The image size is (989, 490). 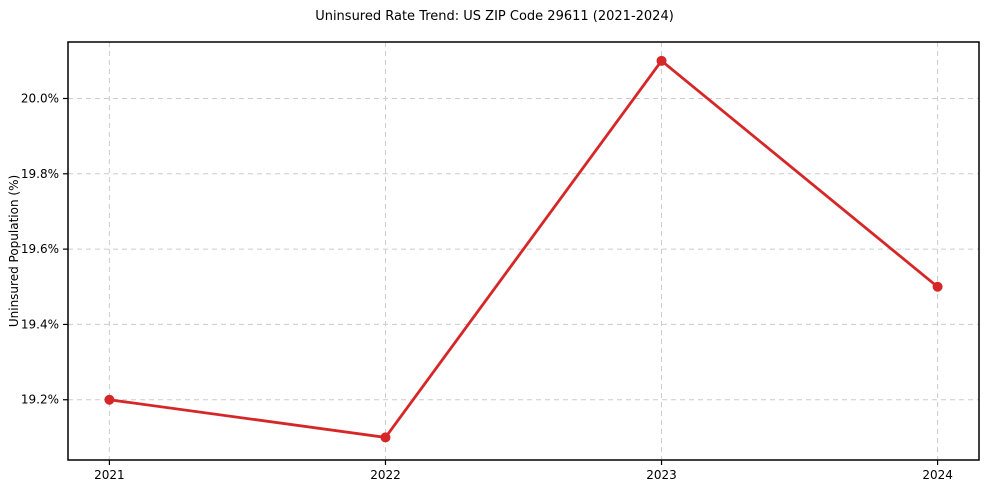 What do you see at coordinates (109, 399) in the screenshot?
I see `data-point-2021` at bounding box center [109, 399].